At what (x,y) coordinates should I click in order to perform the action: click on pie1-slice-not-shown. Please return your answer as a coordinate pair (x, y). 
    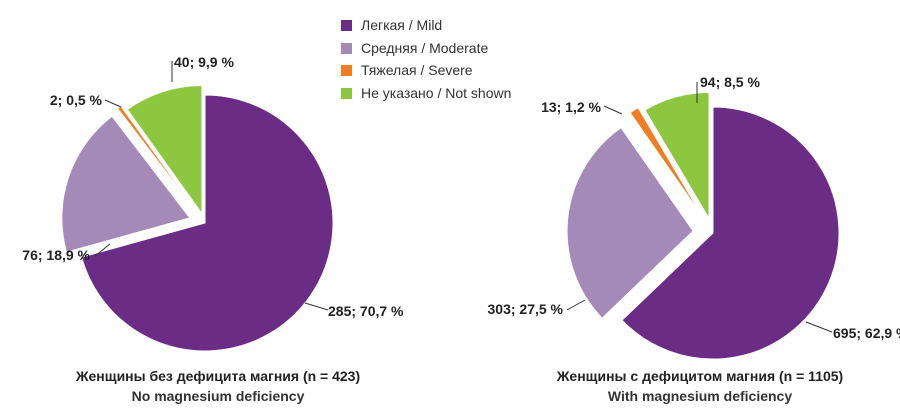
    Looking at the image, I should click on (164, 150).